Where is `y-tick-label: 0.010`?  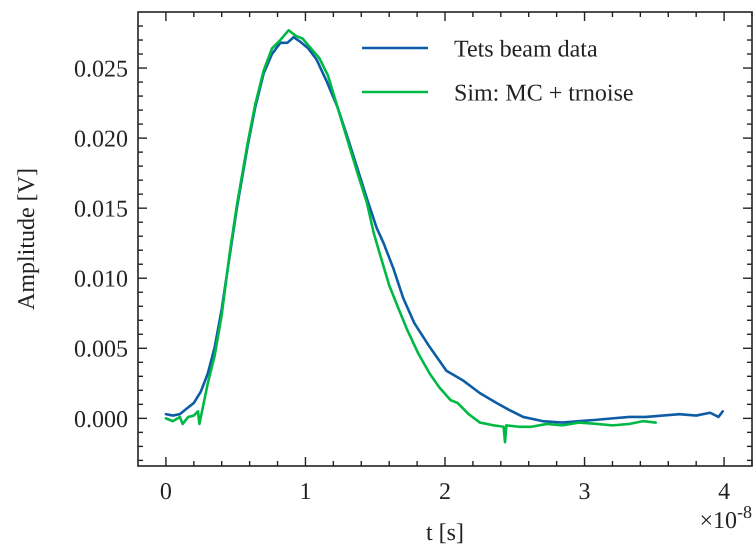
y-tick-label: 0.010 is located at coordinates (101, 279).